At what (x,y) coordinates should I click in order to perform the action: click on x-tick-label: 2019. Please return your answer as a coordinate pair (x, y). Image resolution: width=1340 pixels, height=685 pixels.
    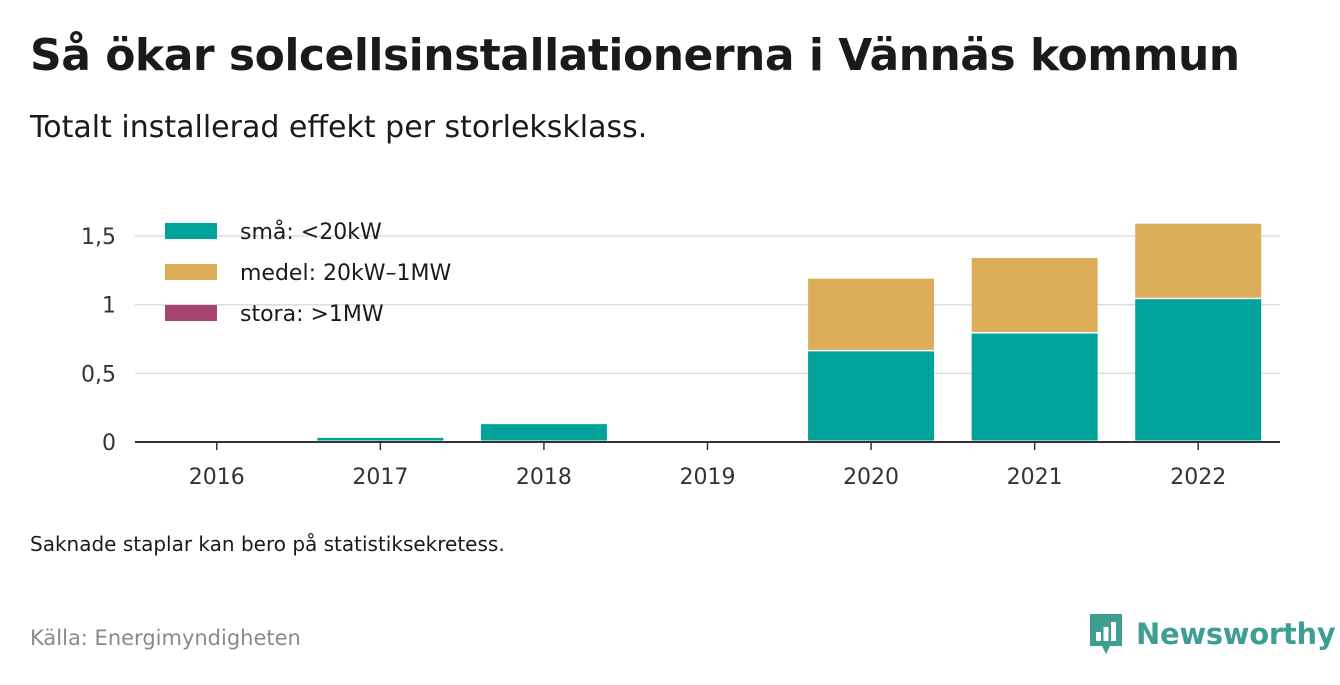
    Looking at the image, I should click on (708, 477).